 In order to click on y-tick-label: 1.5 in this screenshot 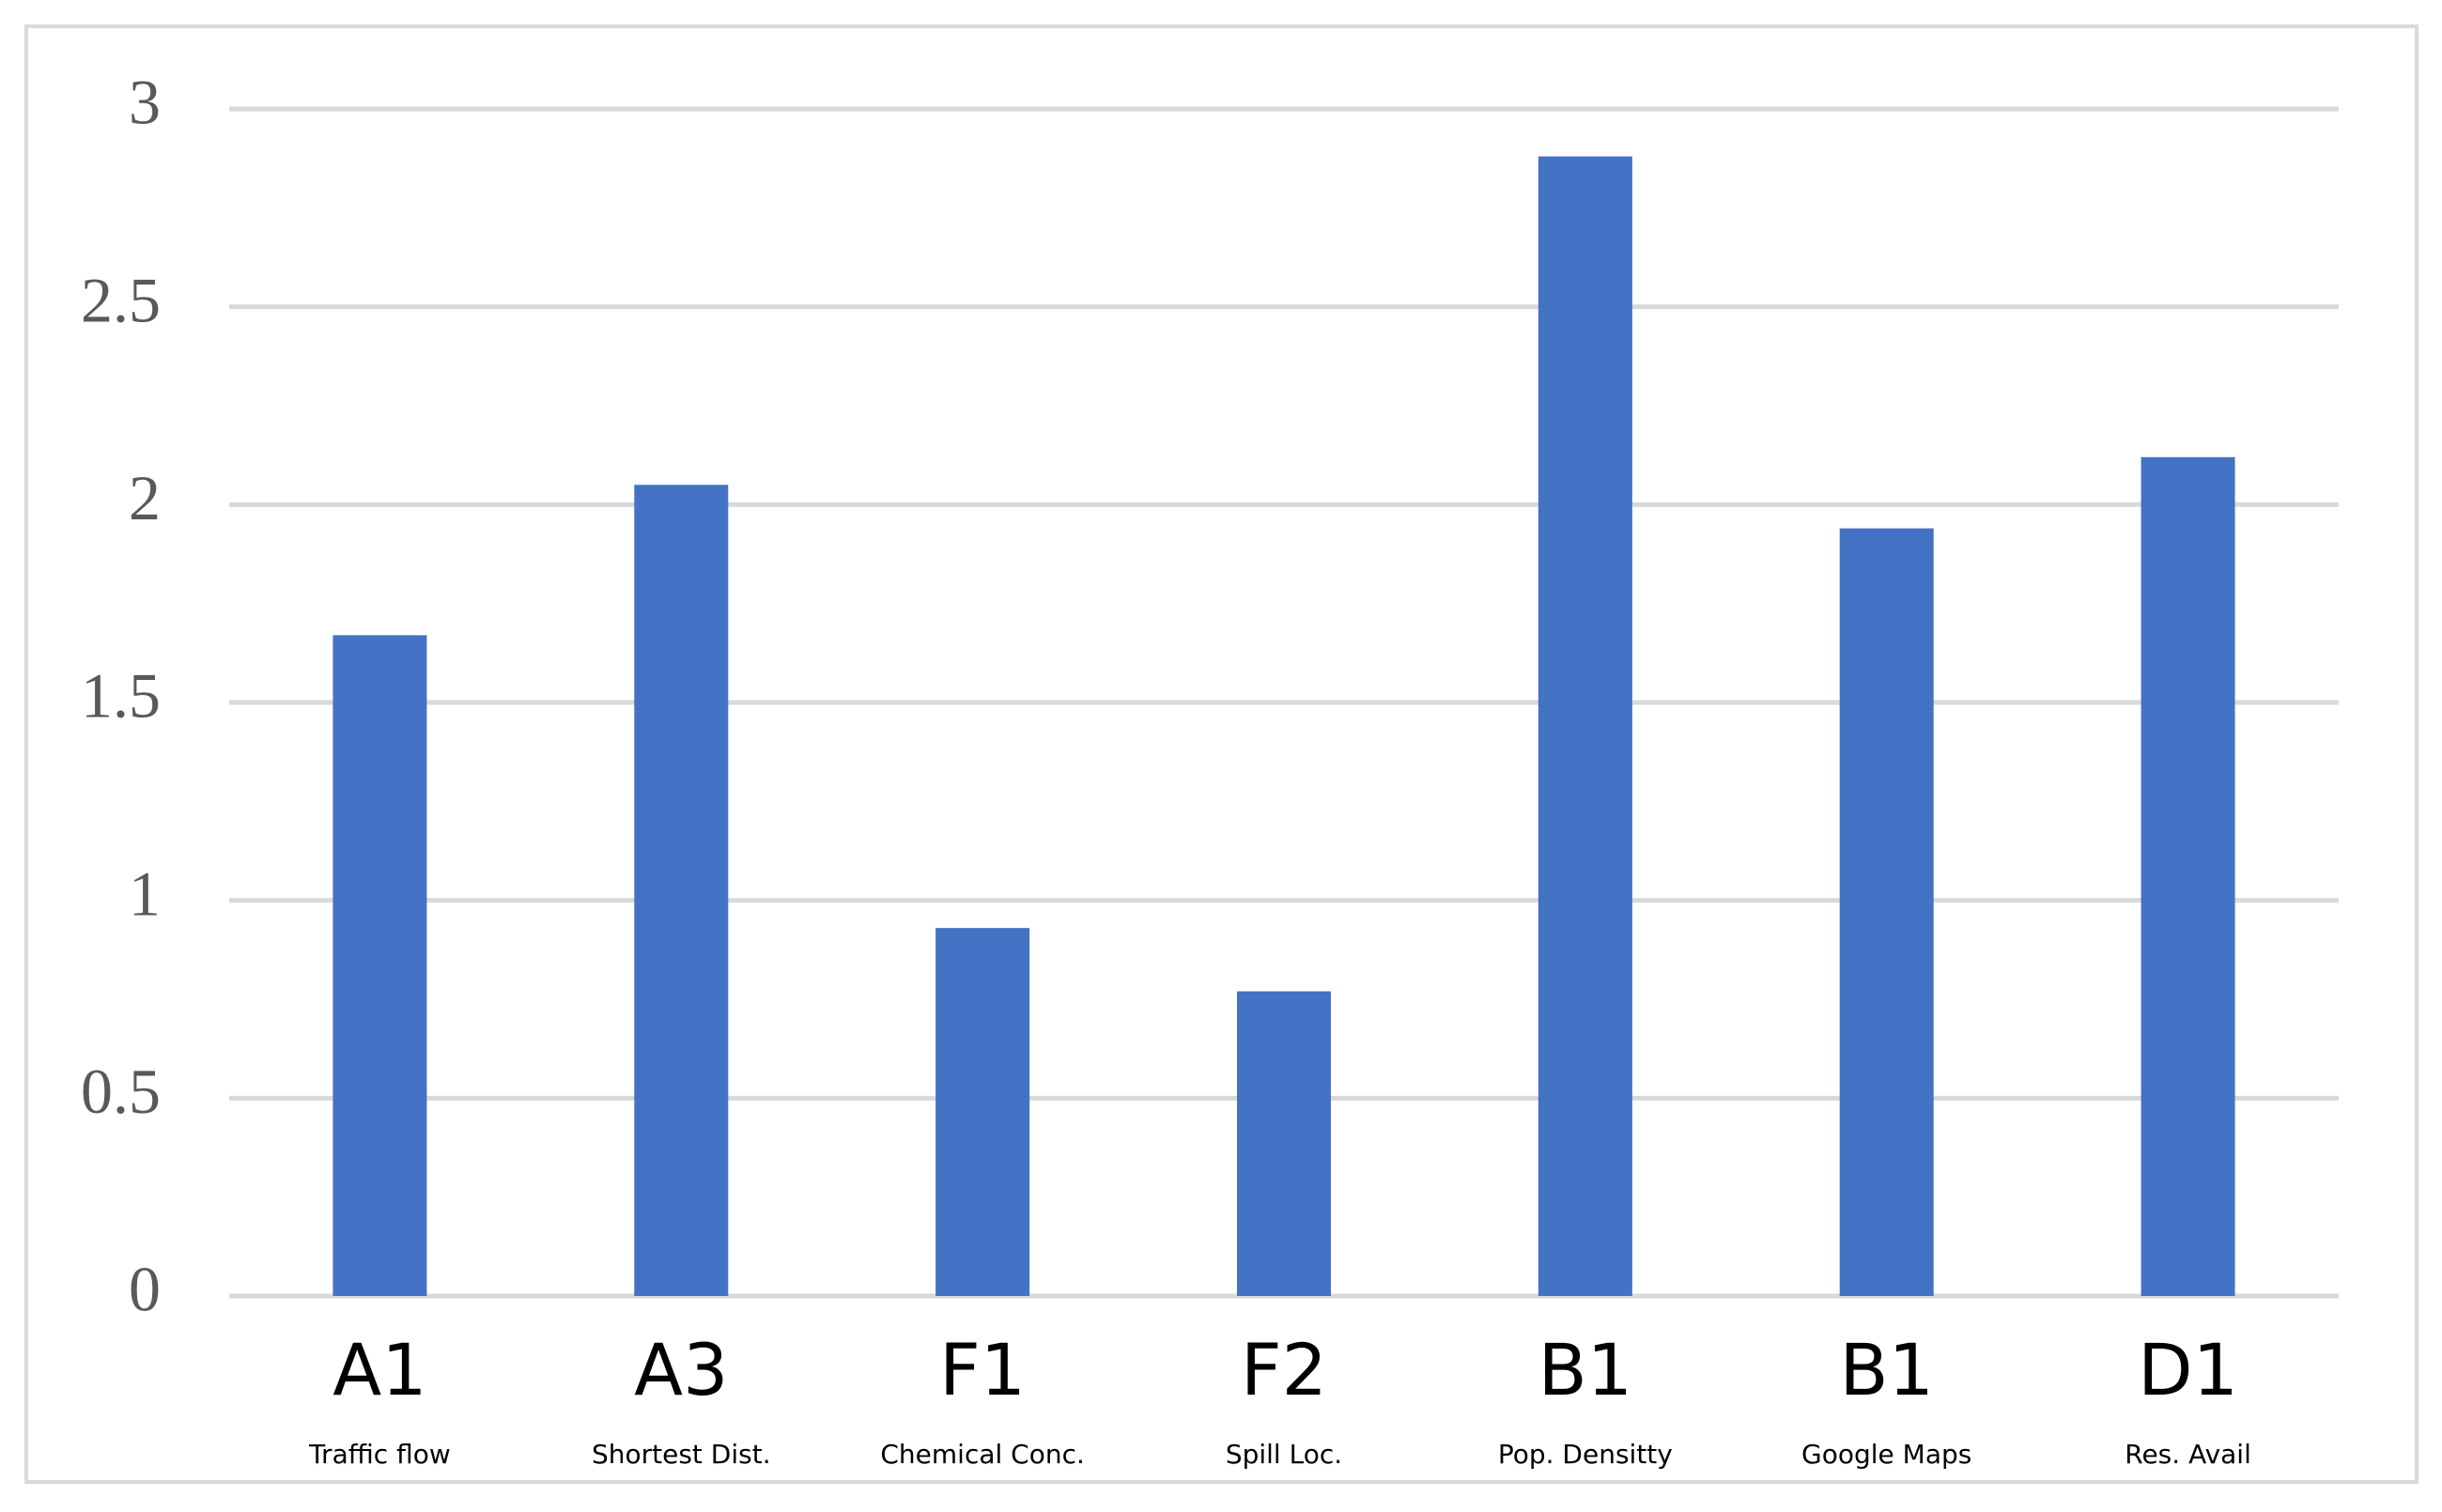, I will do `click(121, 696)`.